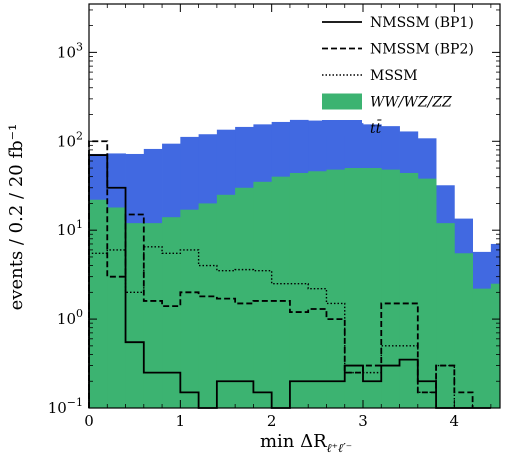  What do you see at coordinates (181, 421) in the screenshot?
I see `x-tick-label: 1` at bounding box center [181, 421].